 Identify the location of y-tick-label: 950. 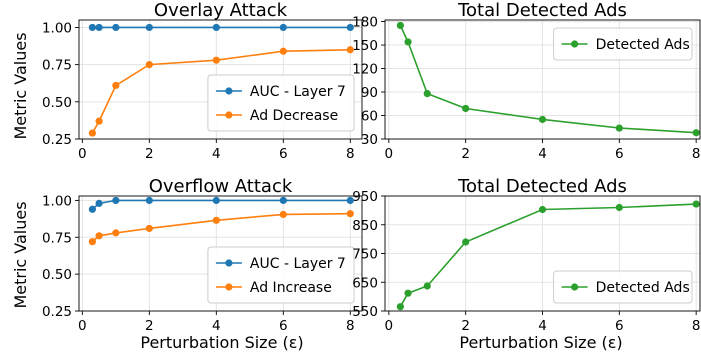
(365, 197).